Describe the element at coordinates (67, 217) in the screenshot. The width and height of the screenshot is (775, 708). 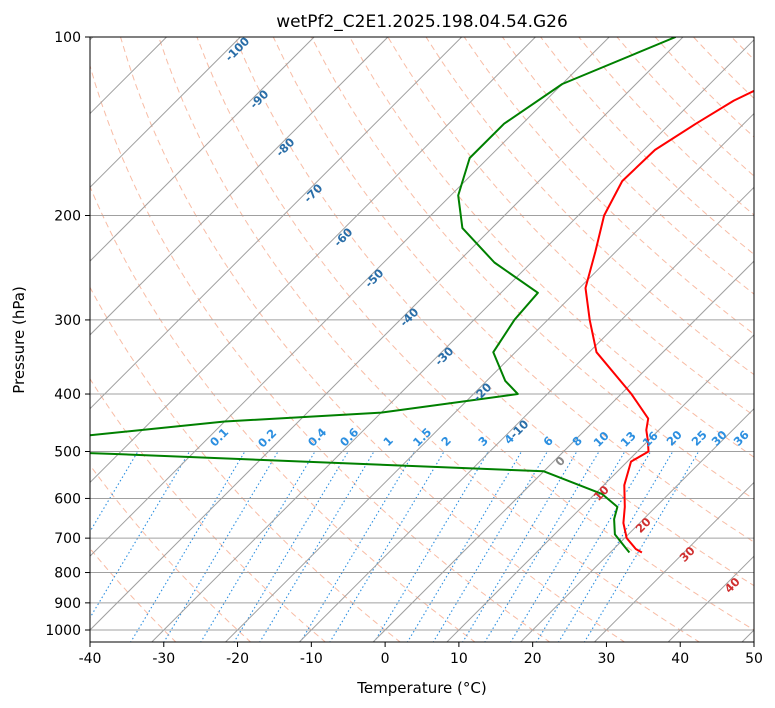
I see `y-tick-label: 200` at that location.